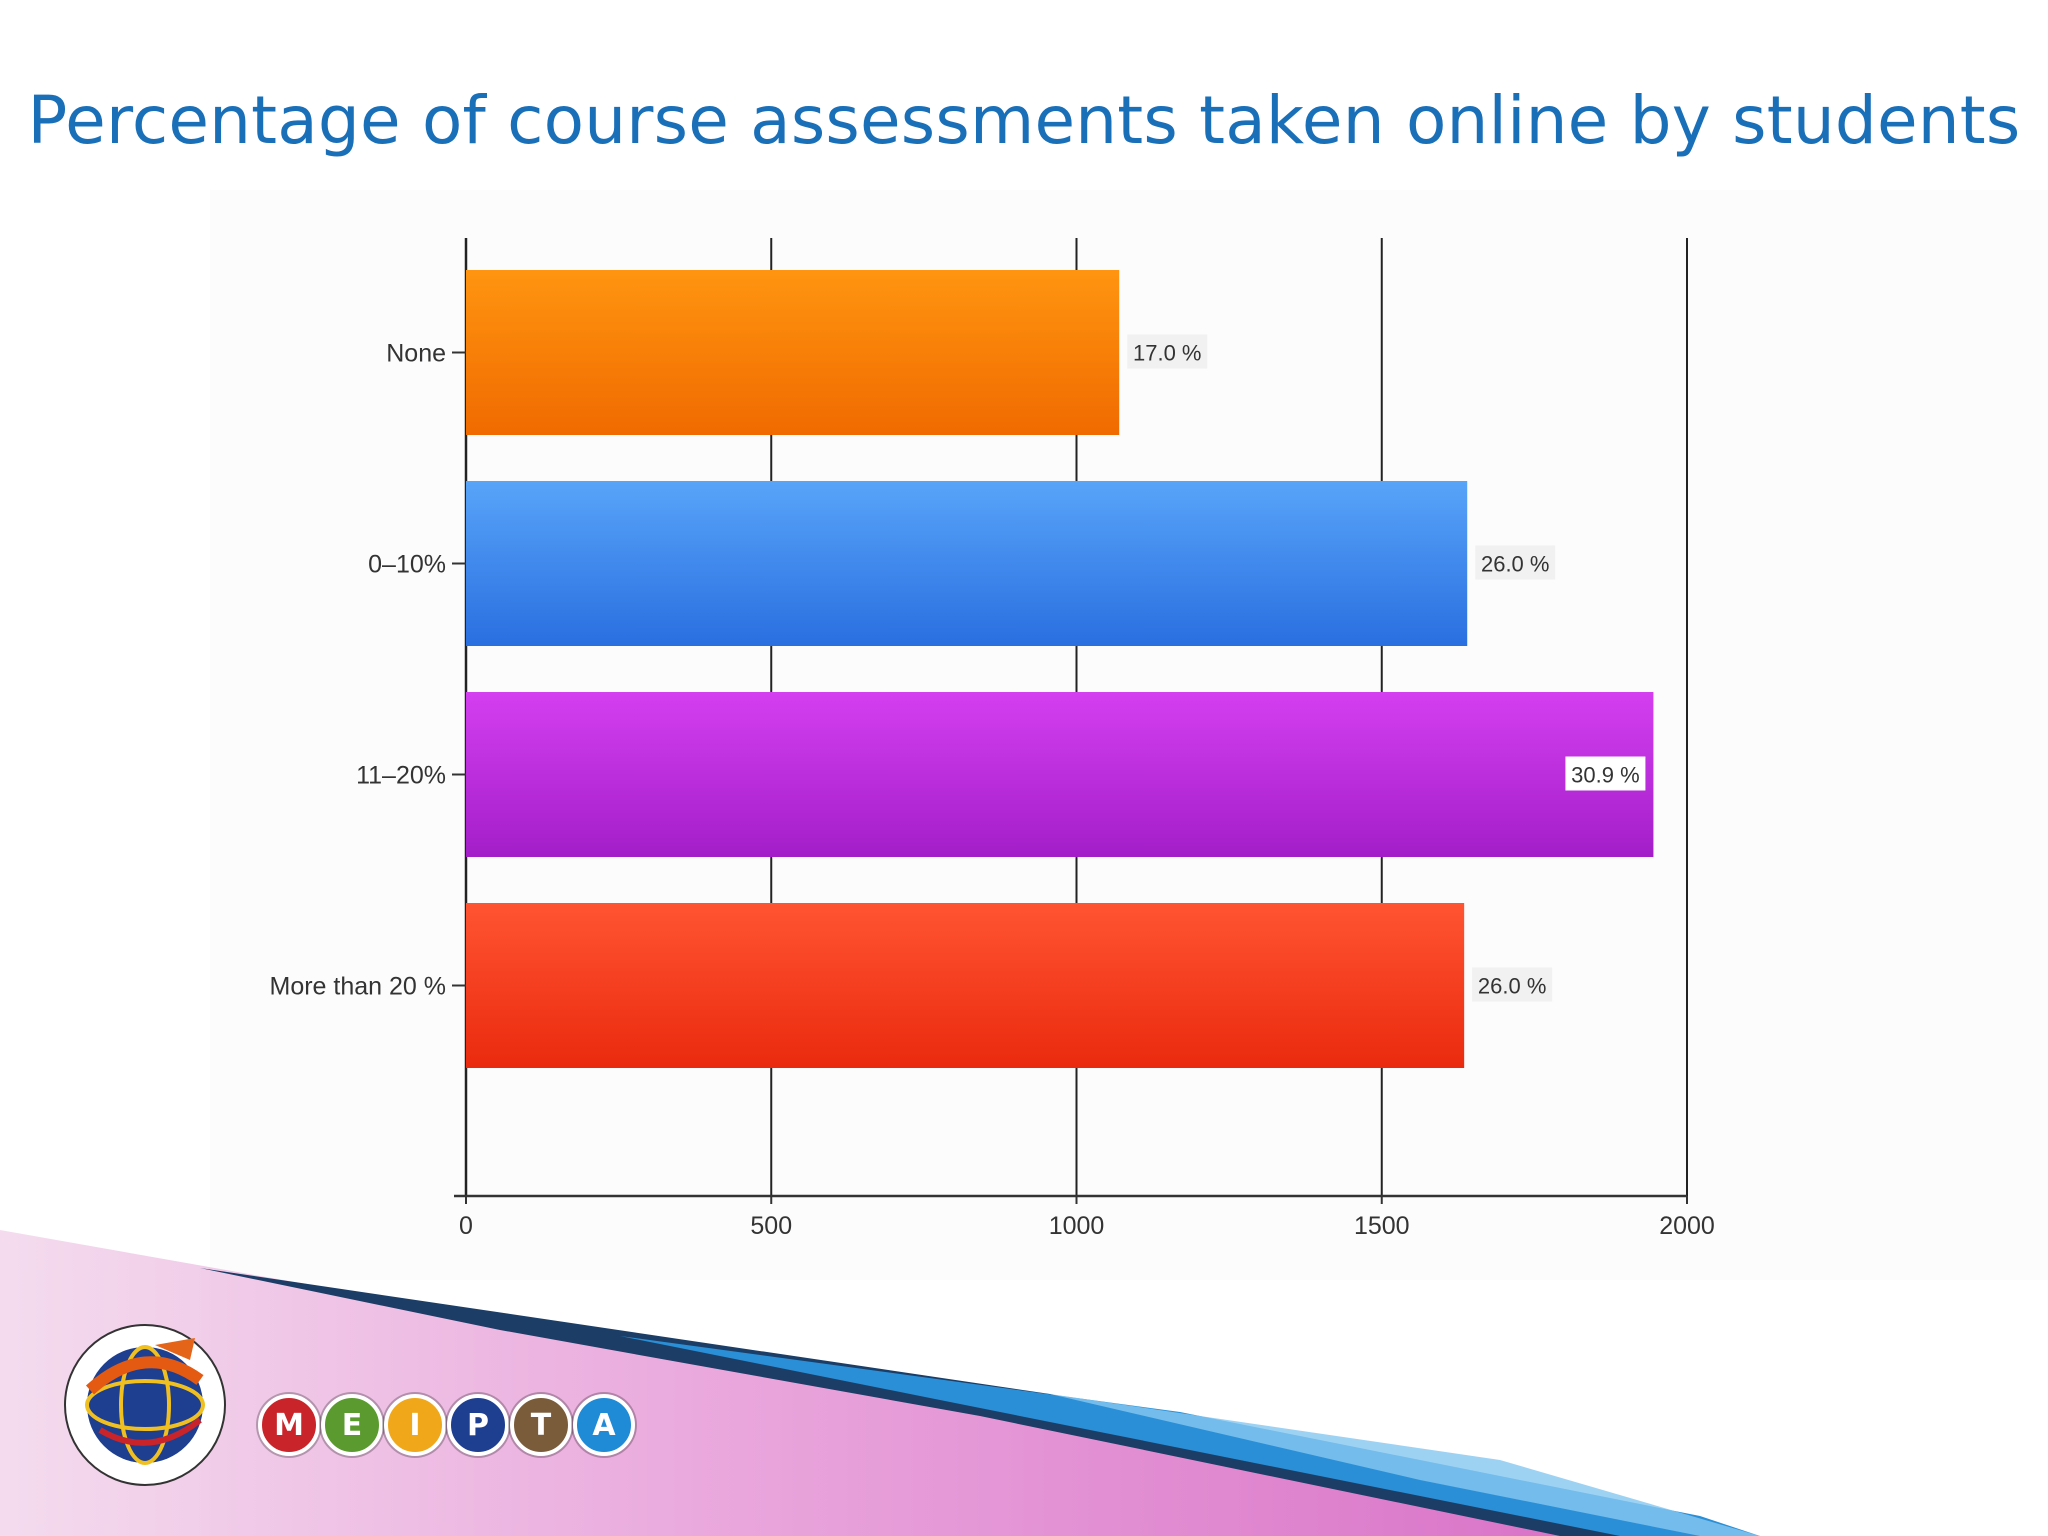  I want to click on x-tick-label: 2000, so click(1687, 1226).